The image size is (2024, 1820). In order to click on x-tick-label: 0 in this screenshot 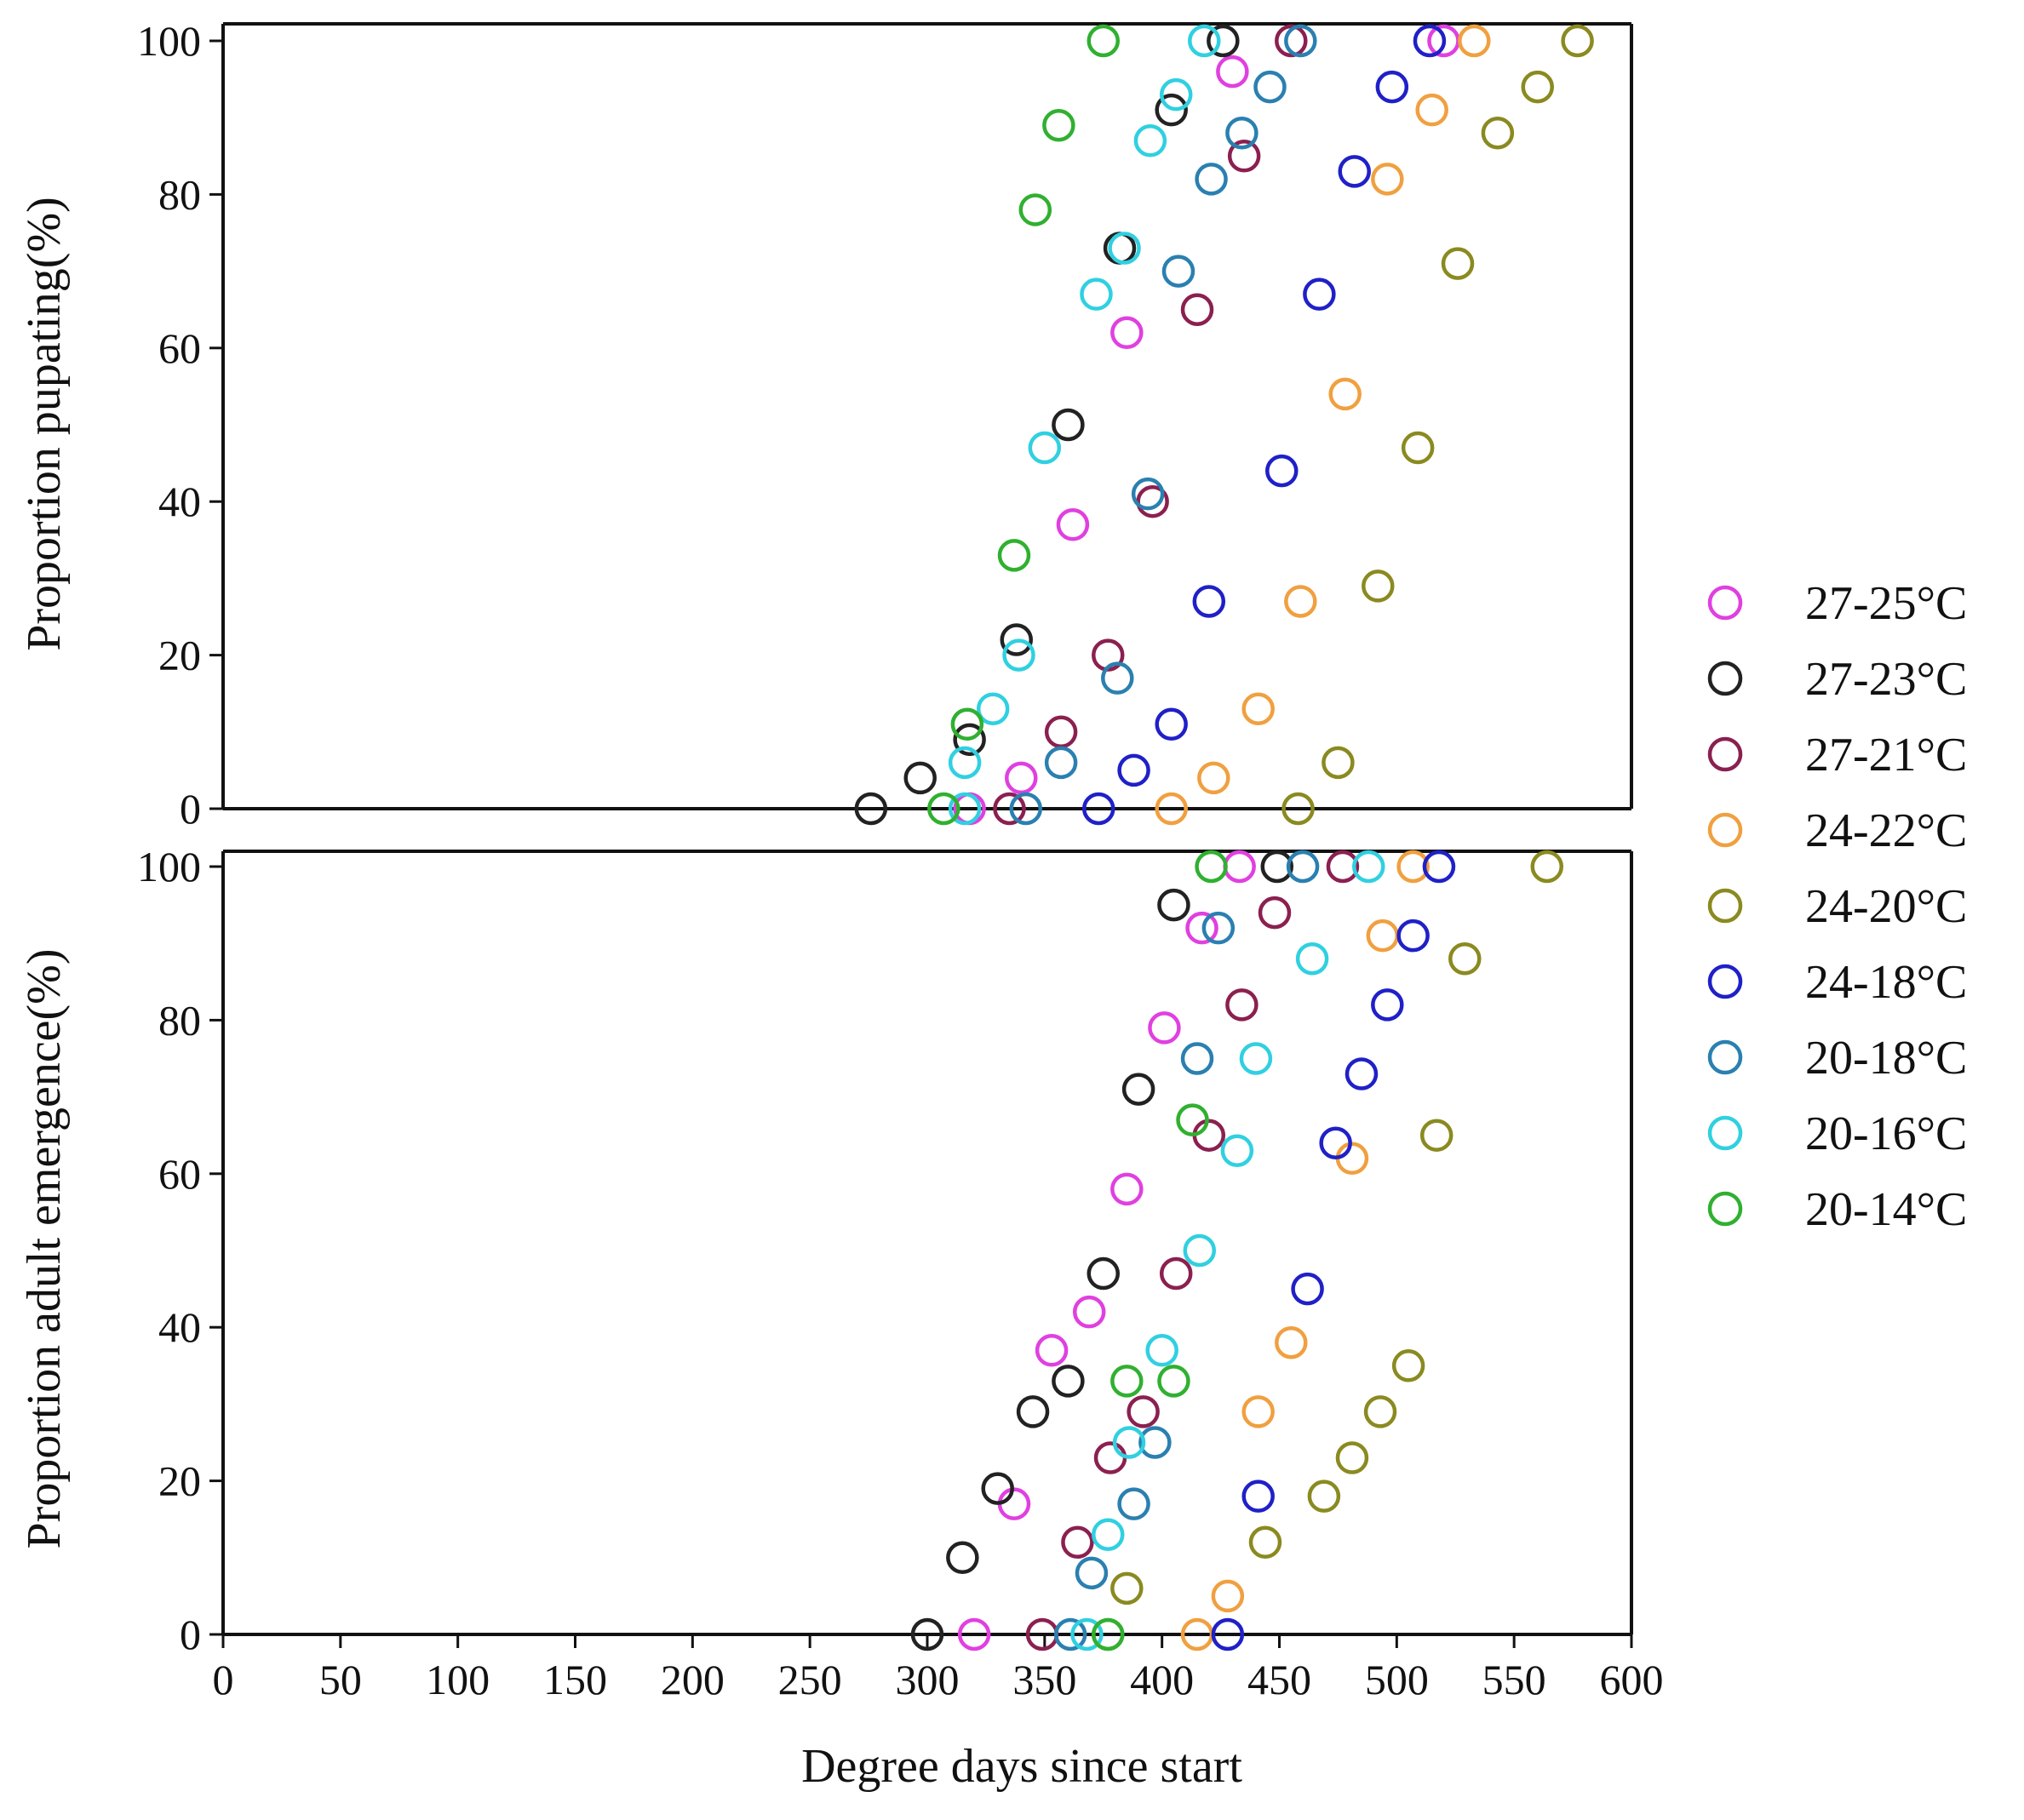, I will do `click(223, 1679)`.